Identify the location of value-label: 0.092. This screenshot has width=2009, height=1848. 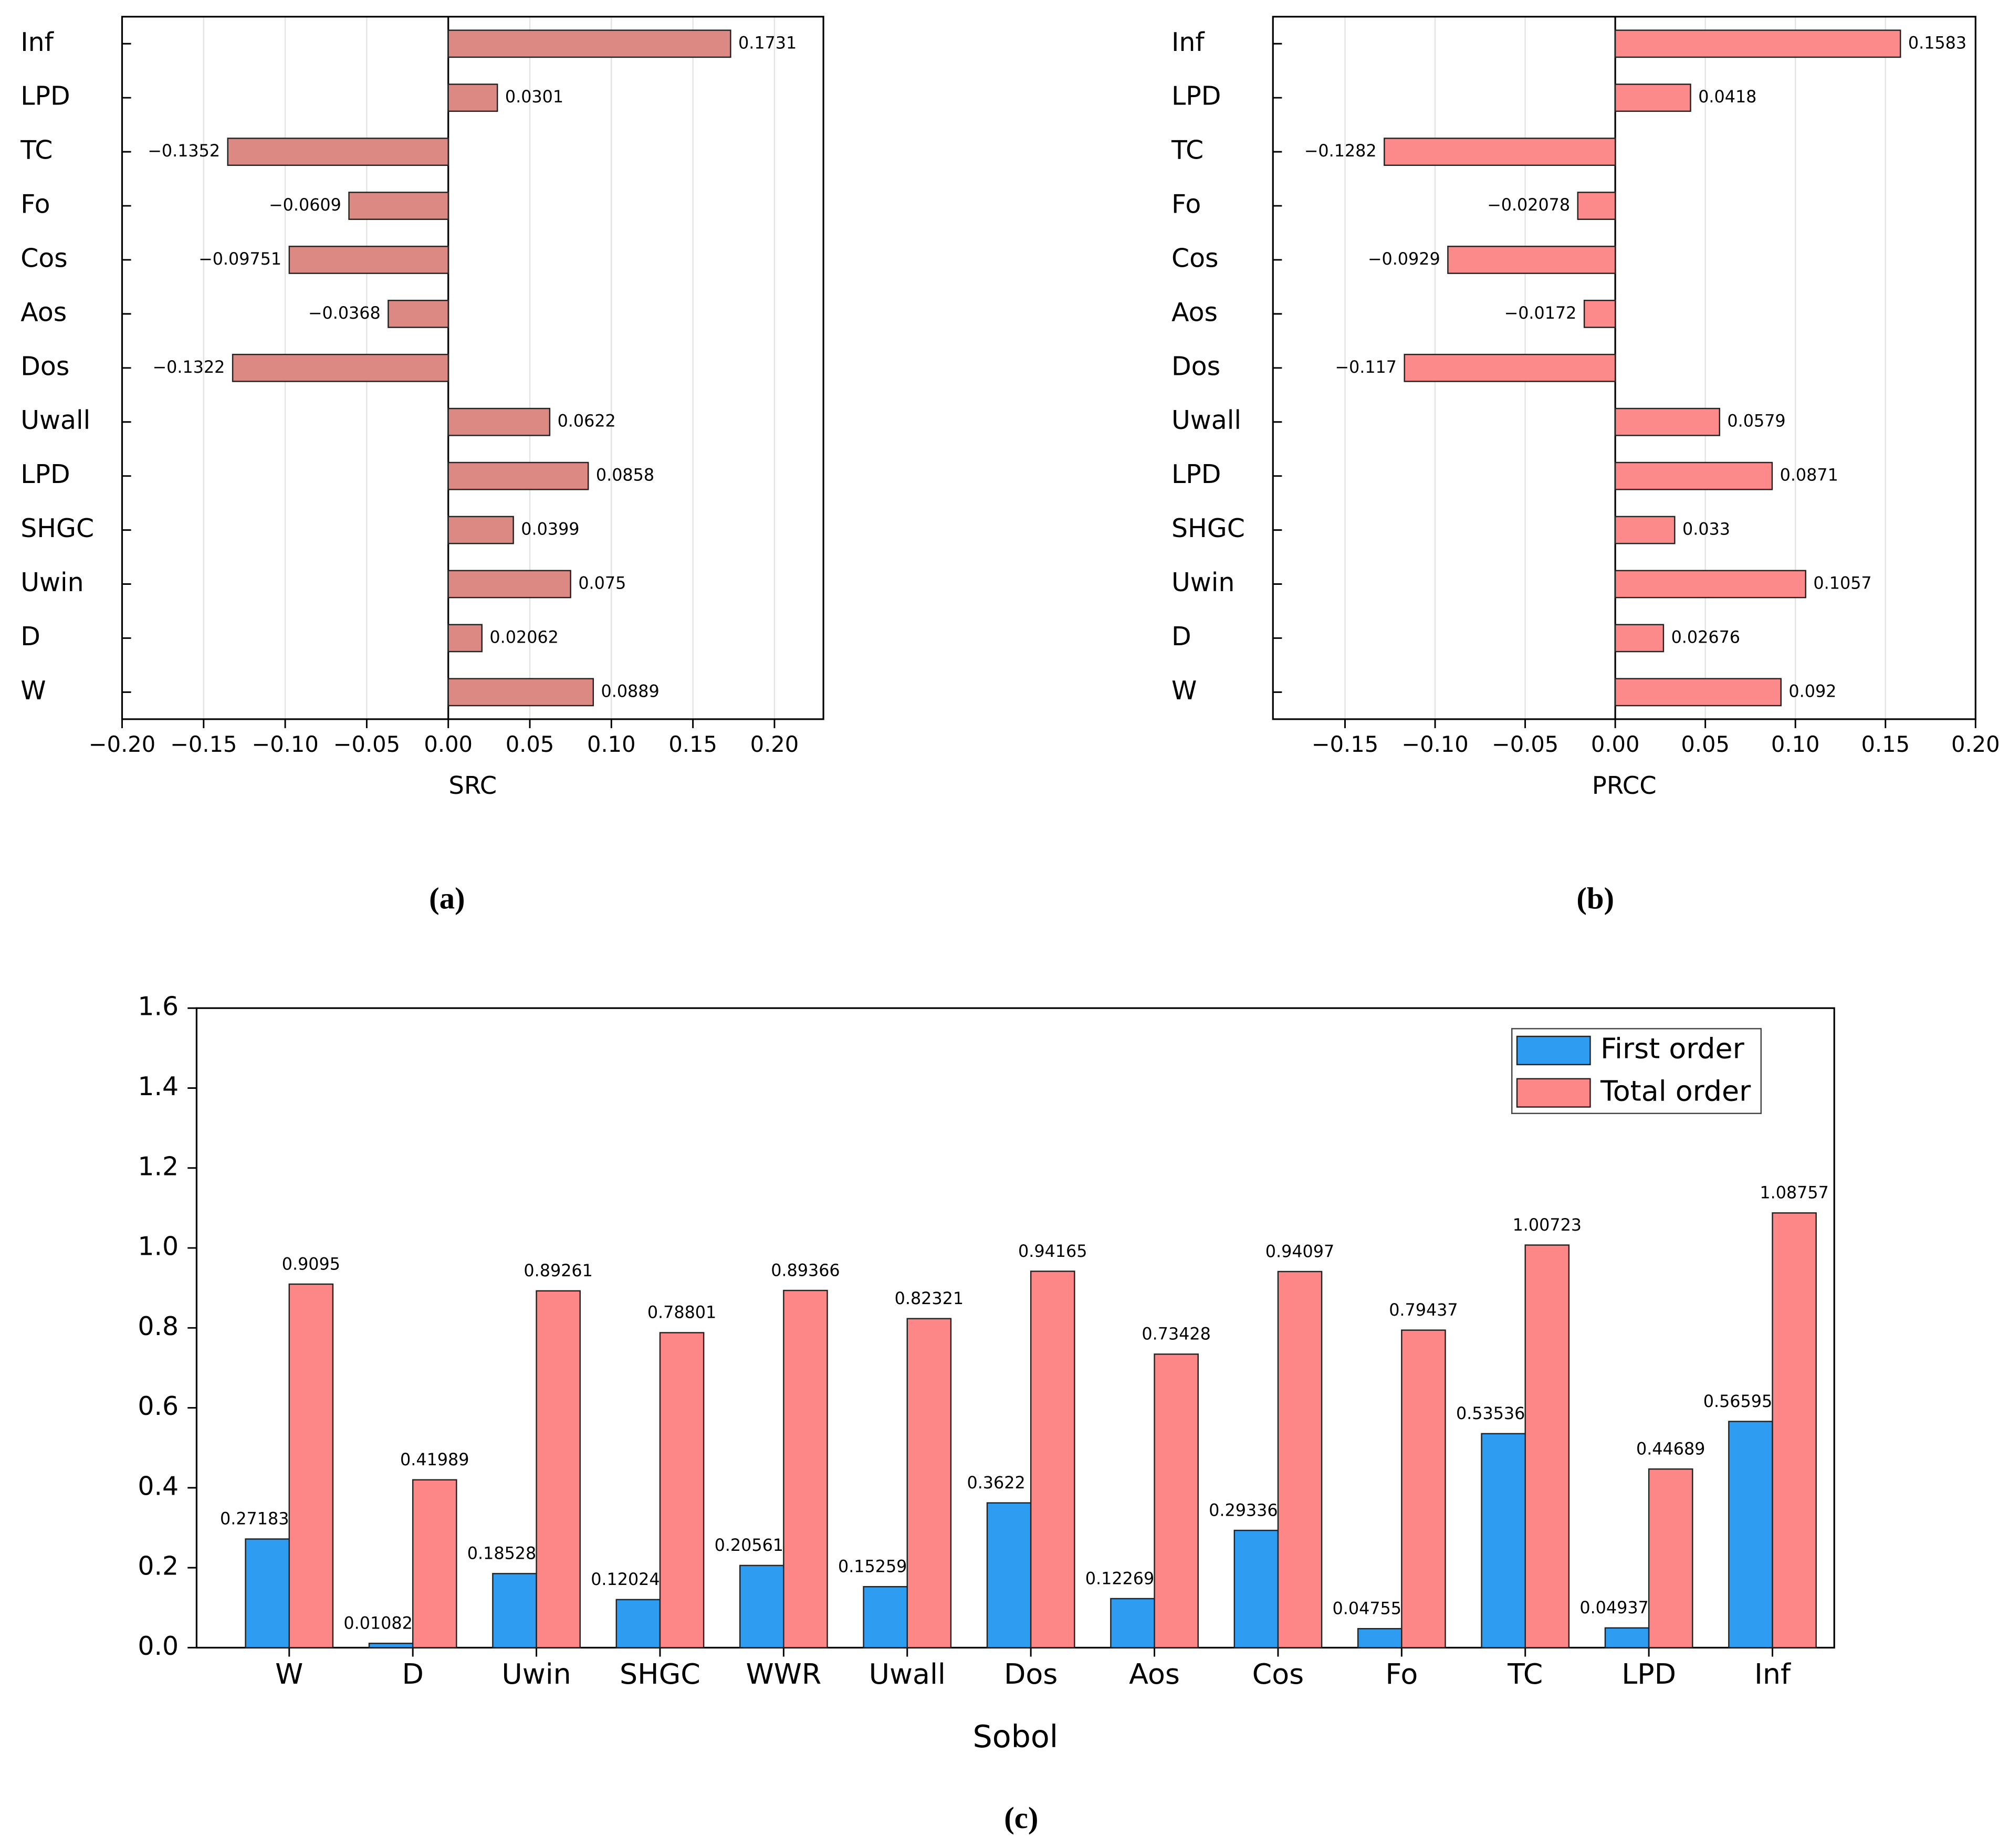
(1812, 691).